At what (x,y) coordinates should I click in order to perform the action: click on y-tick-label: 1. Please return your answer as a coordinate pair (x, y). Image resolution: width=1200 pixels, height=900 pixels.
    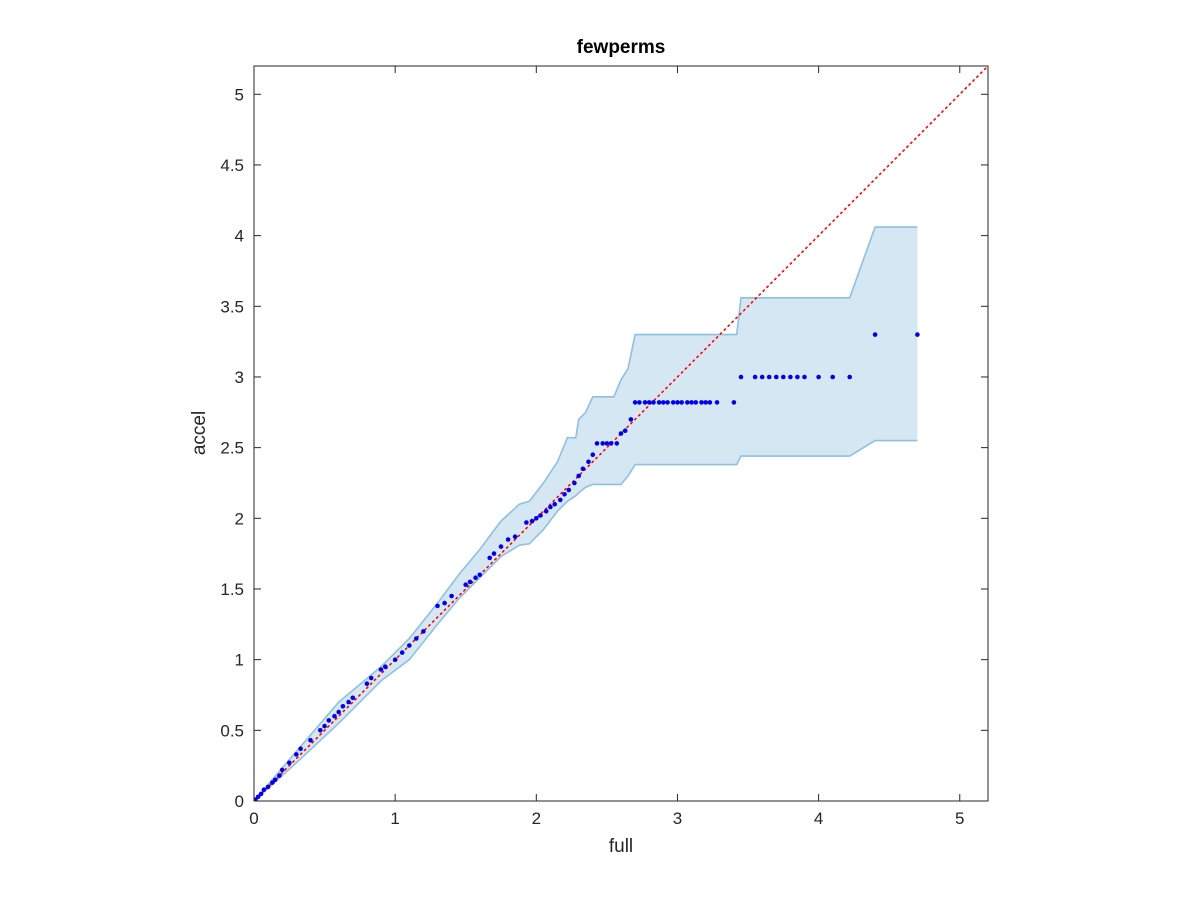
    Looking at the image, I should click on (239, 660).